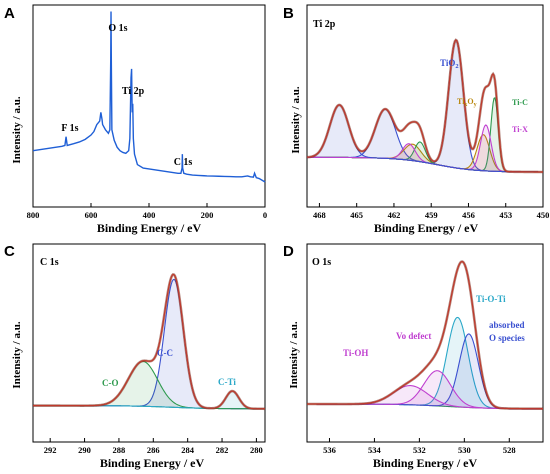 The height and width of the screenshot is (474, 550). I want to click on x-tick-label-a-3: 200, so click(207, 215).